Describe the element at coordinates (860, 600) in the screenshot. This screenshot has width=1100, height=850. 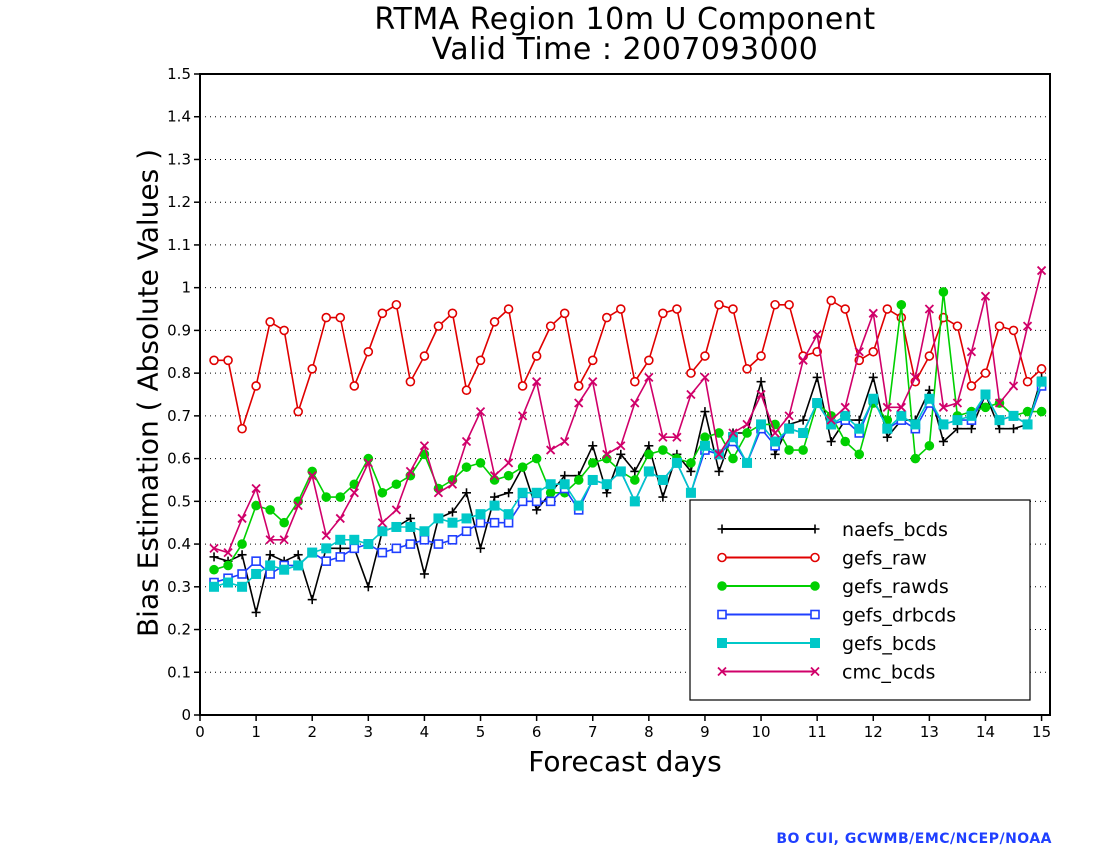
I see `legend-box` at that location.